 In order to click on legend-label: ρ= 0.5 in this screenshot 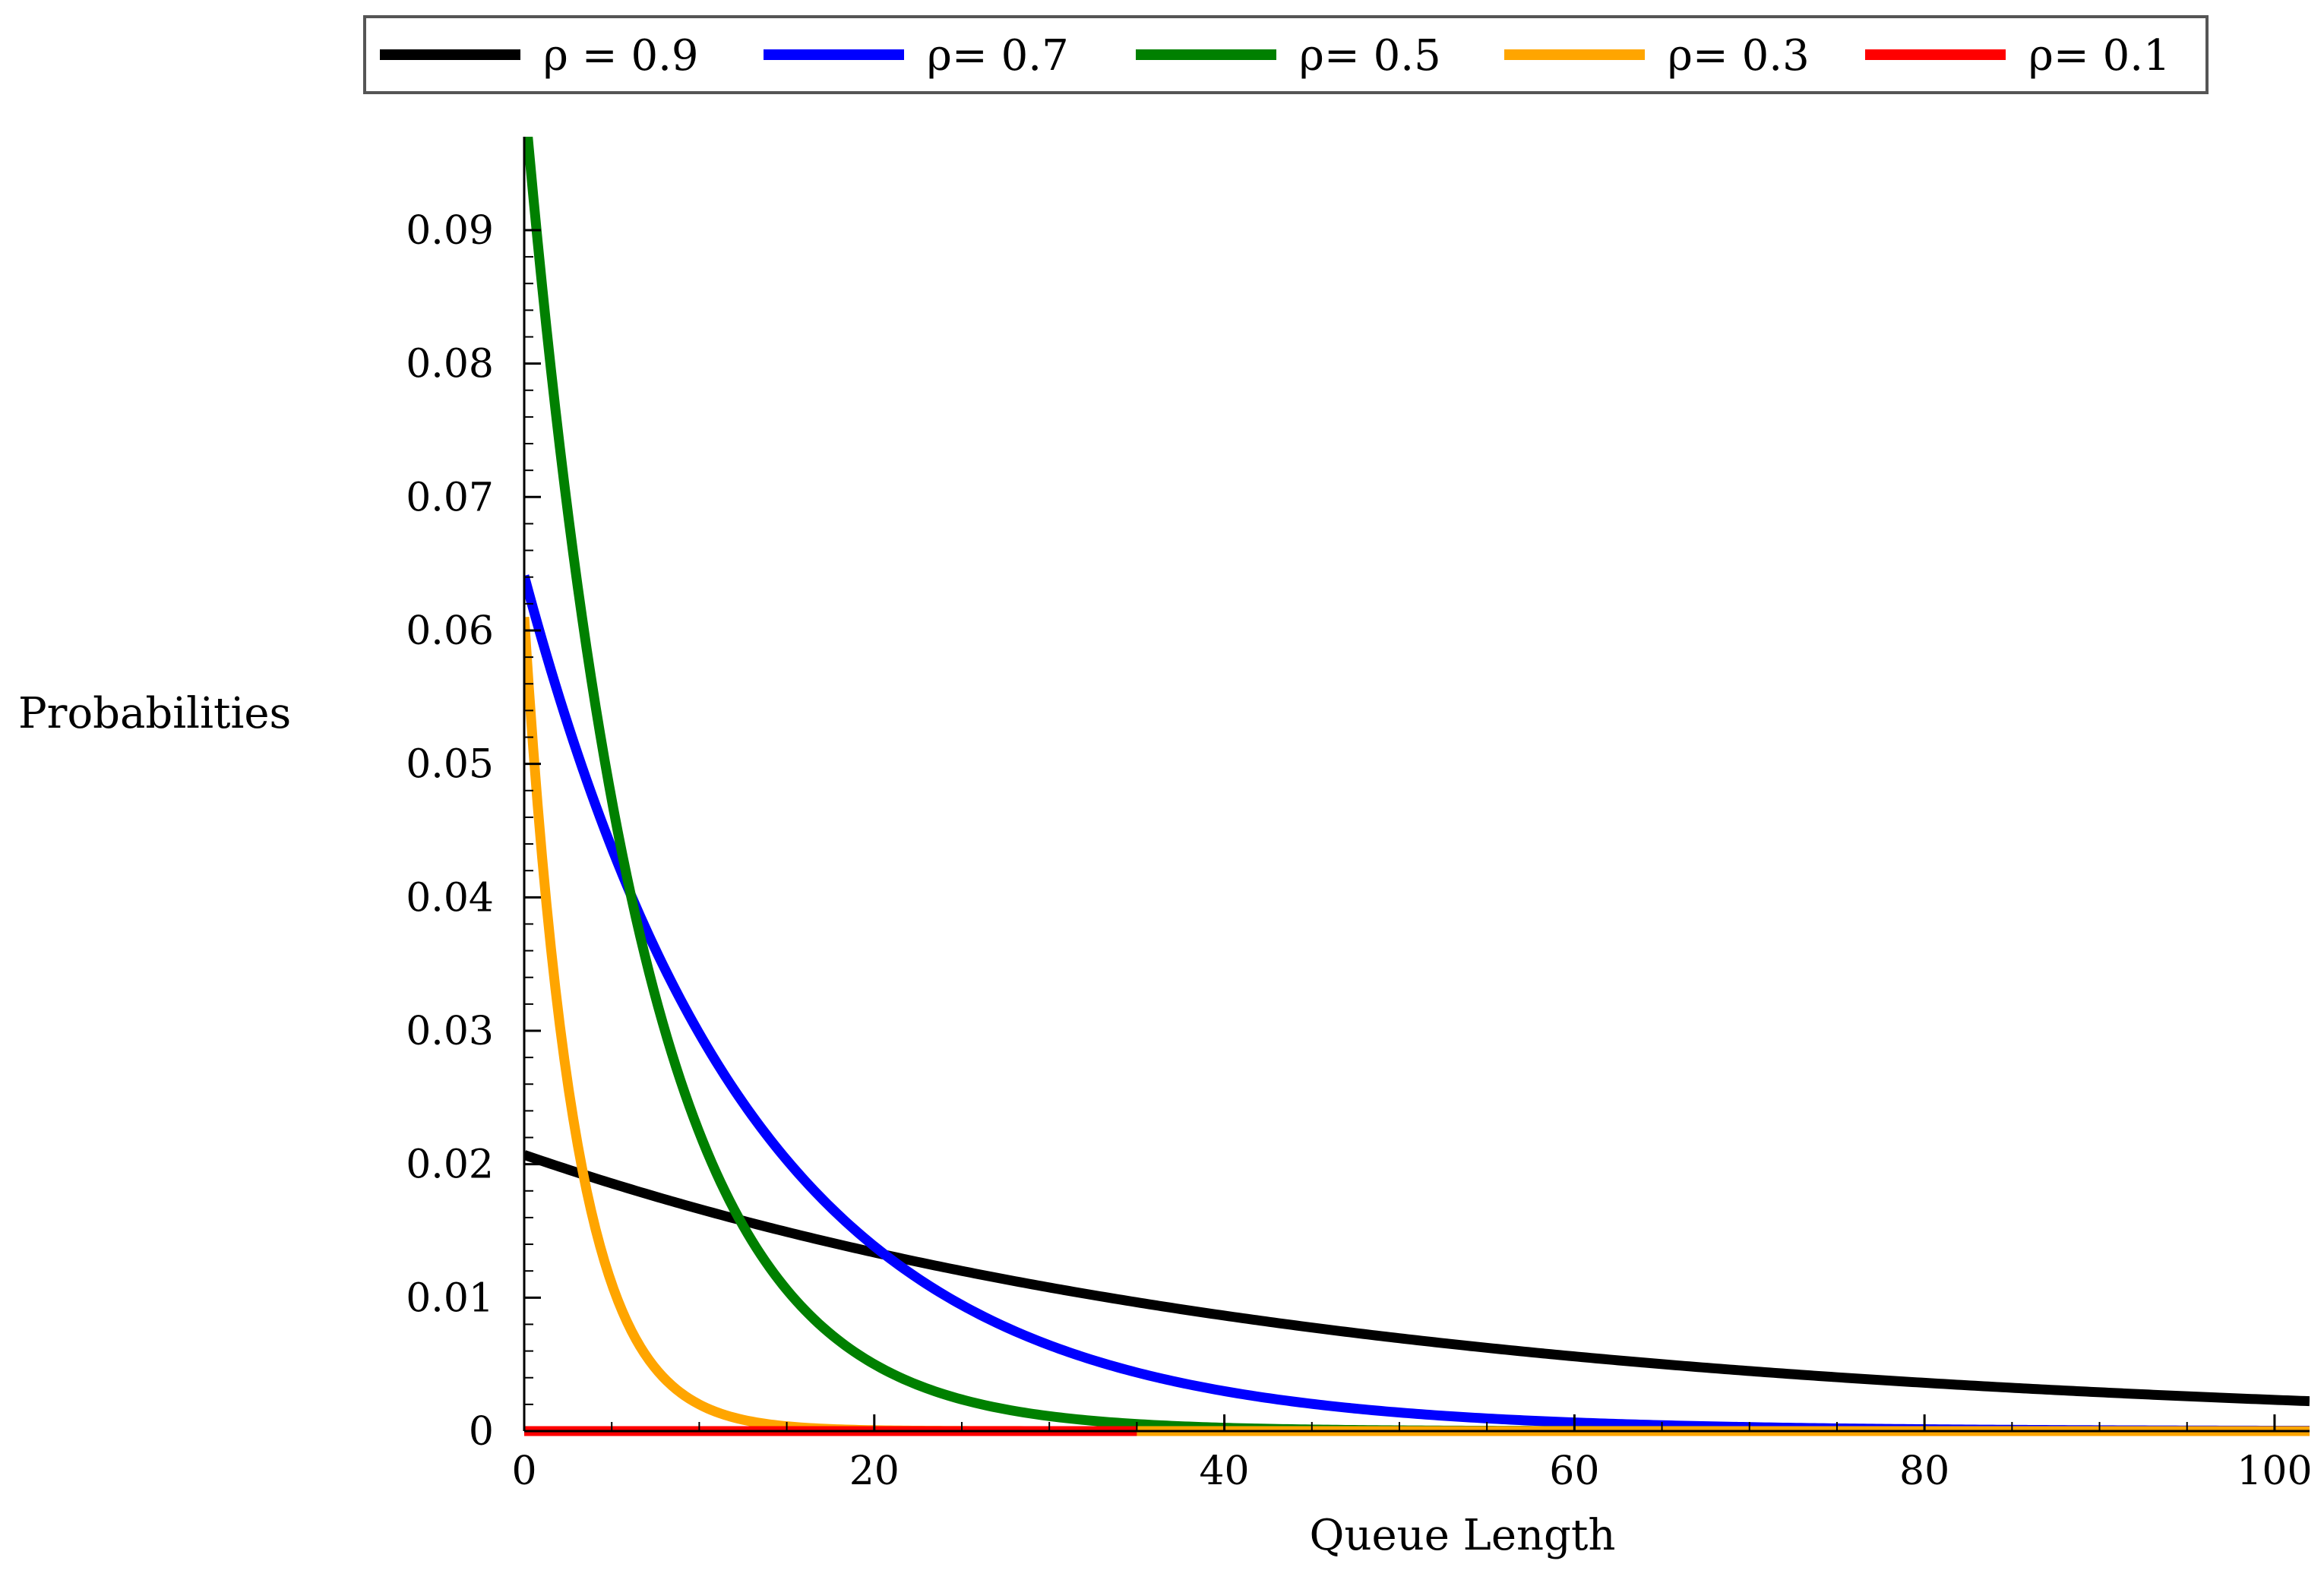, I will do `click(1370, 56)`.